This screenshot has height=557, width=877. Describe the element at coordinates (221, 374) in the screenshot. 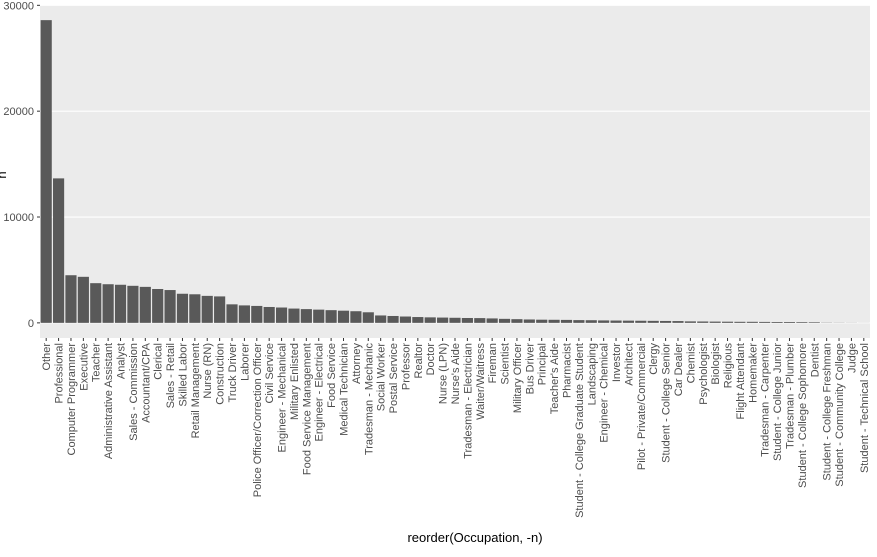

I see `x-tick-label: Construction` at that location.